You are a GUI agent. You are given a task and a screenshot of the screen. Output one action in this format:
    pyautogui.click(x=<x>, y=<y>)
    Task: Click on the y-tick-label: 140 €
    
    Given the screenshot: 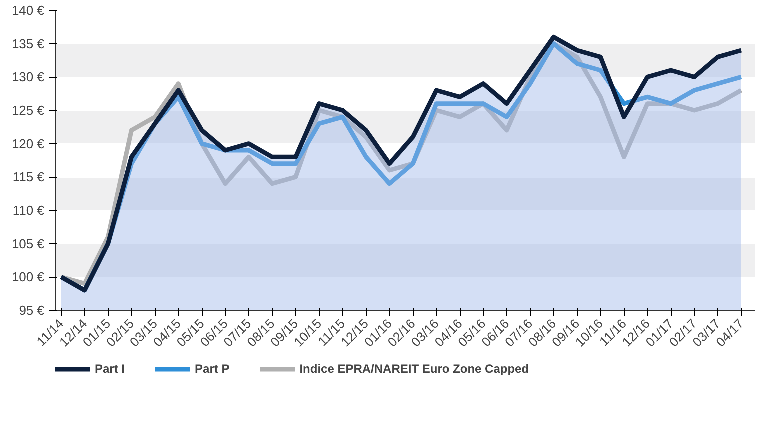 What is the action you would take?
    pyautogui.click(x=29, y=10)
    